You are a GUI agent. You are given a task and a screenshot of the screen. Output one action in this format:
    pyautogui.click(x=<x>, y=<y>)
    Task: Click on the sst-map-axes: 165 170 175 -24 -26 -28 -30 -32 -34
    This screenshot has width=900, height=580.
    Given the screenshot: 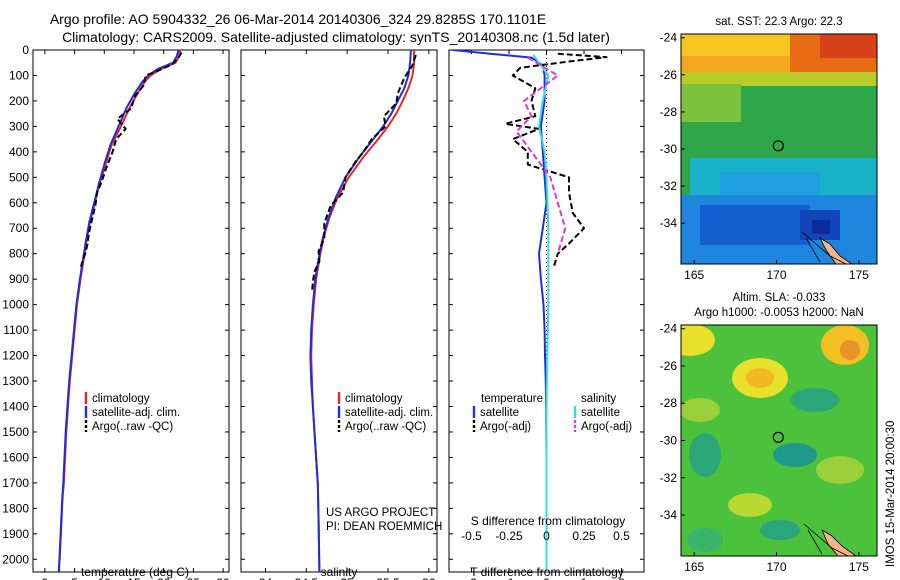 What is the action you would take?
    pyautogui.click(x=765, y=156)
    